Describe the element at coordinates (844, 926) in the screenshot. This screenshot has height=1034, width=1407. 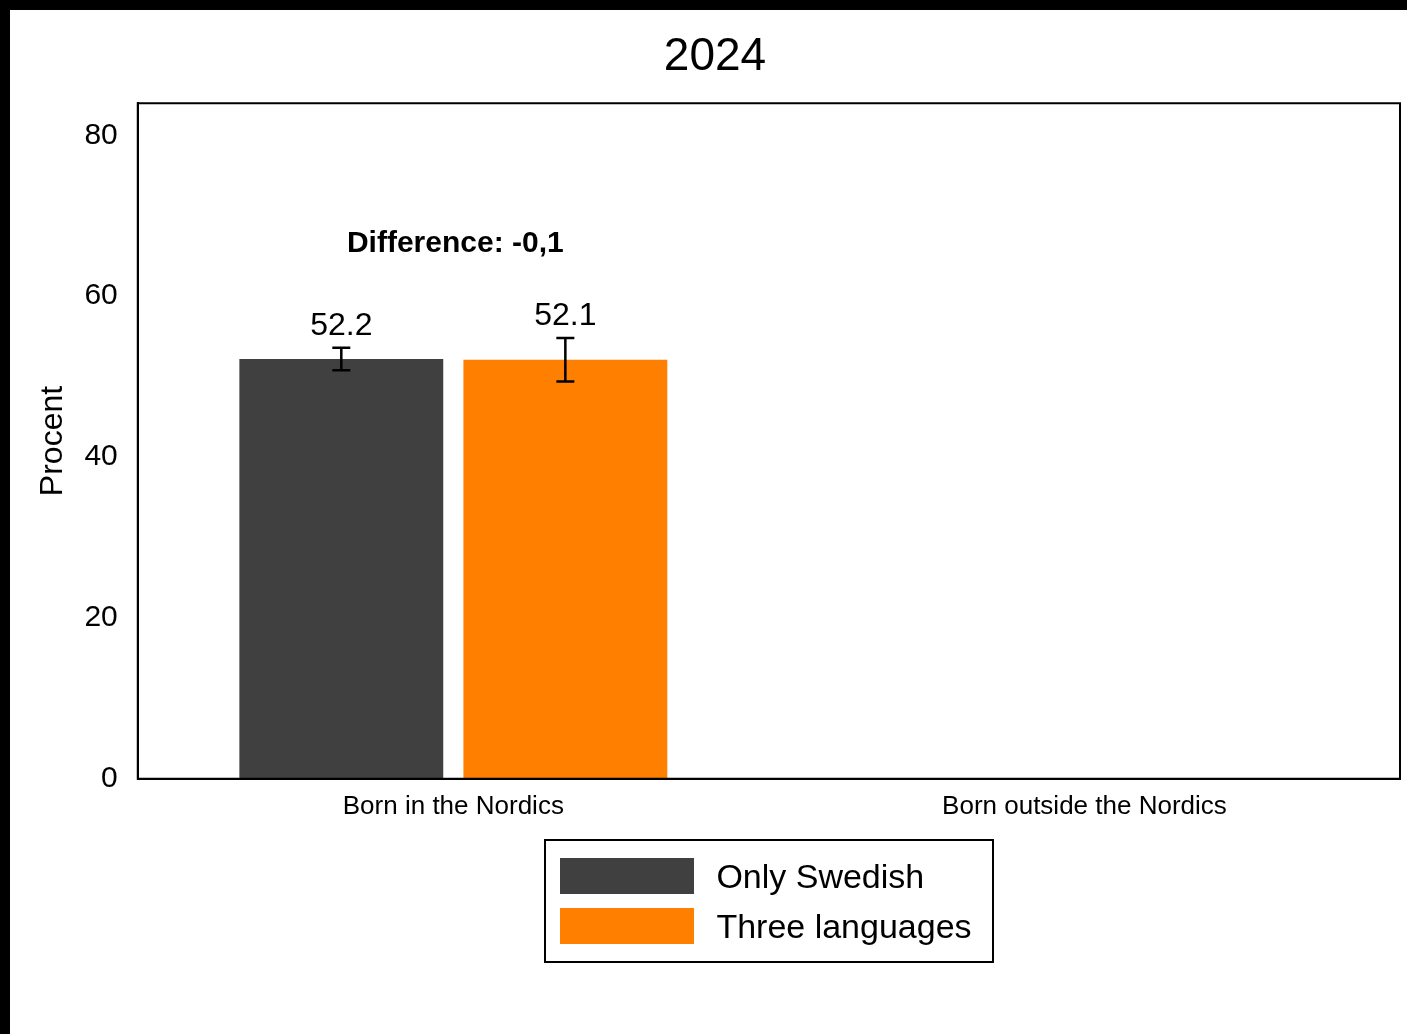
I see `legend-label: Three languages` at that location.